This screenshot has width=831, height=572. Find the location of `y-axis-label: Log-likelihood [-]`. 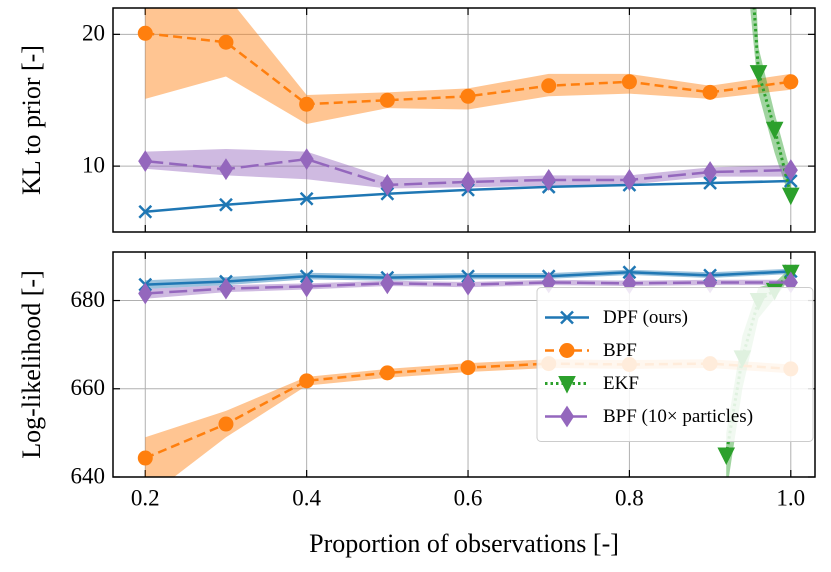

y-axis-label: Log-likelihood [-] is located at coordinates (31, 364).